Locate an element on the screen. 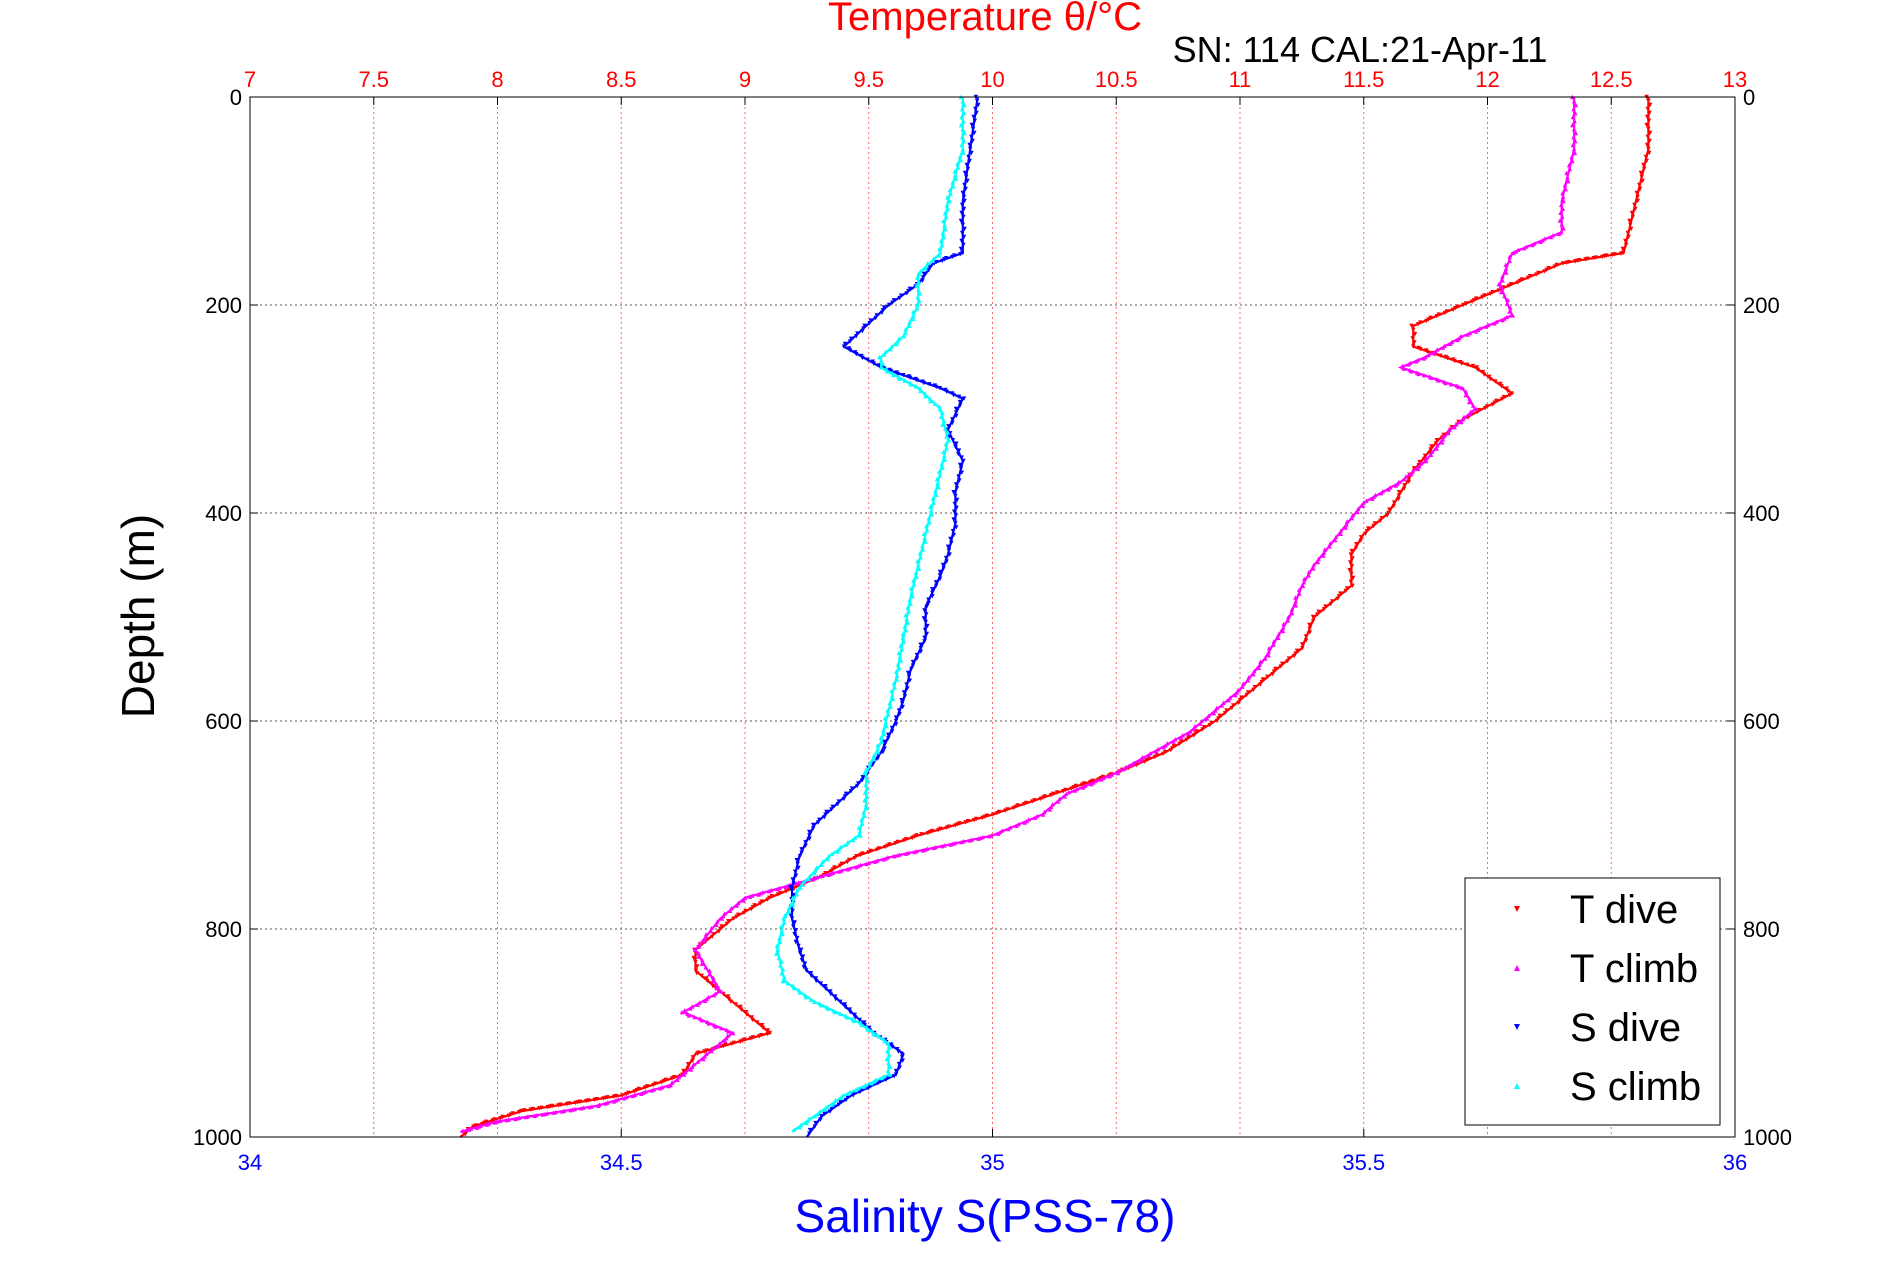 The height and width of the screenshot is (1262, 1891). y-tick-label-right: 800 is located at coordinates (1761, 929).